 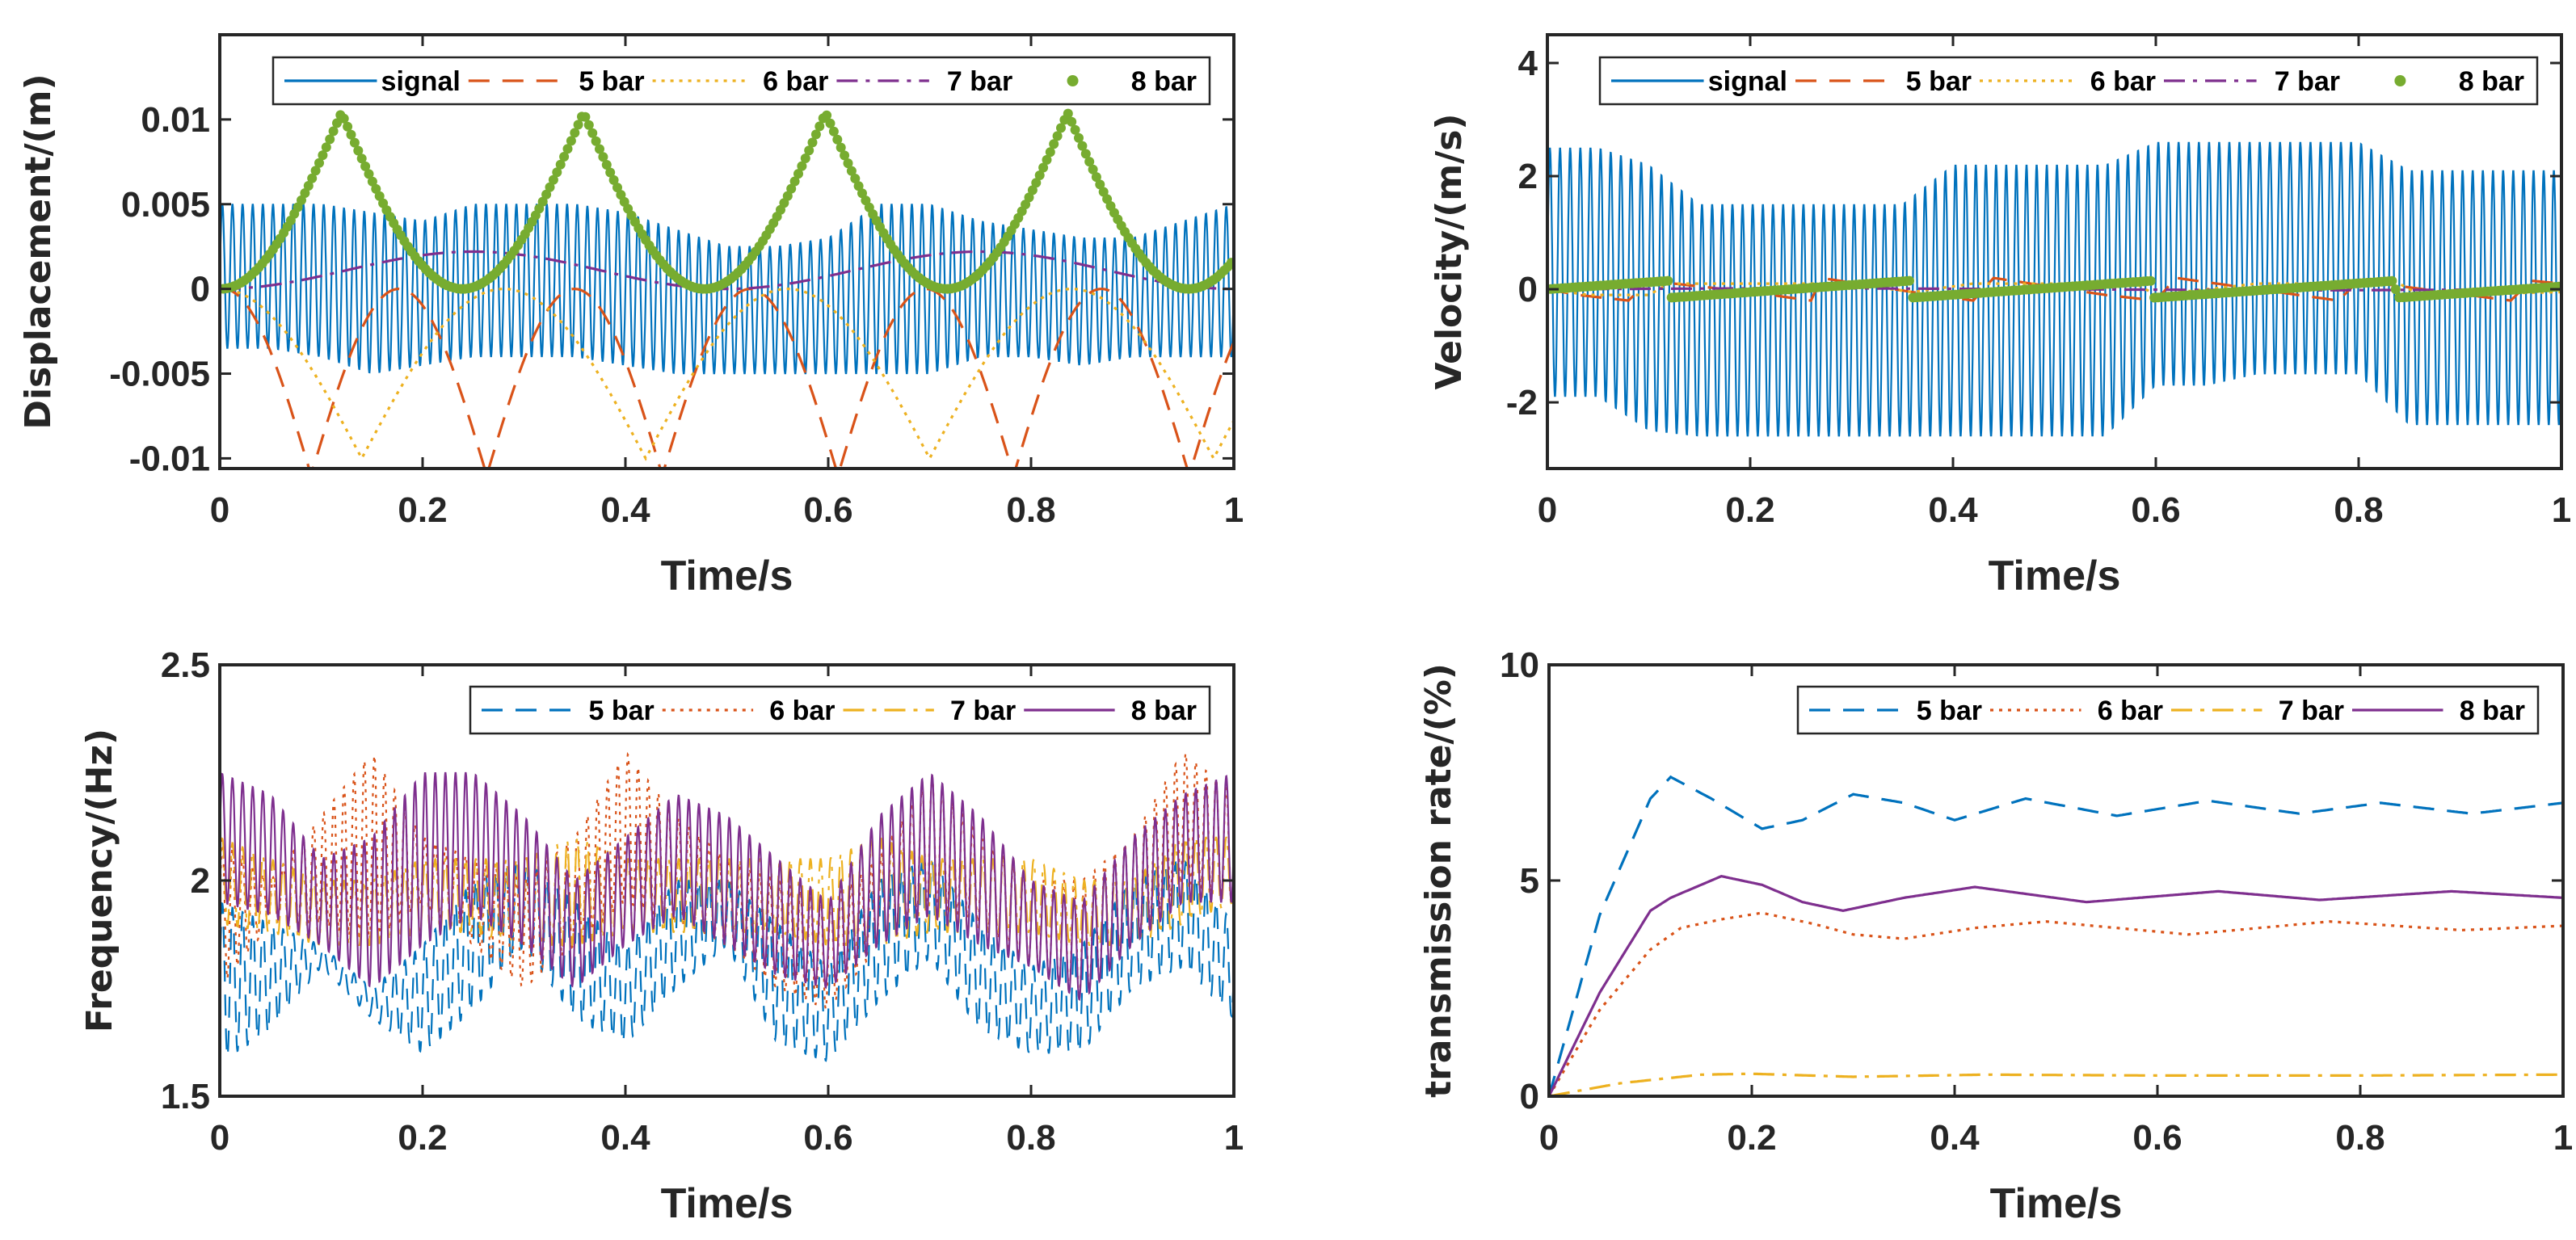 I want to click on legend-label: 5 bar, so click(x=611, y=81).